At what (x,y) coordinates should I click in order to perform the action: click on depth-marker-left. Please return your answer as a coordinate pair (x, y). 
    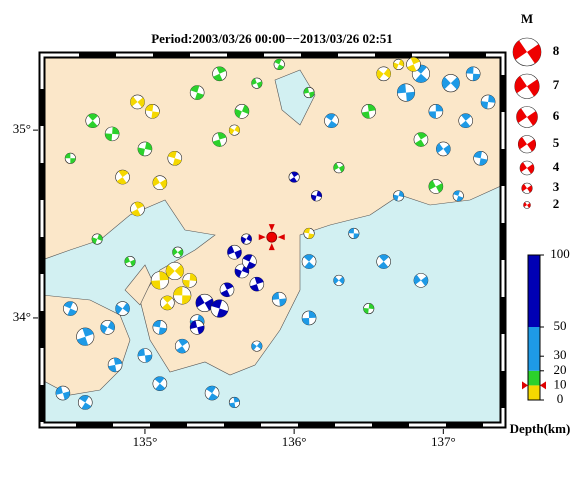
    Looking at the image, I should click on (525, 385).